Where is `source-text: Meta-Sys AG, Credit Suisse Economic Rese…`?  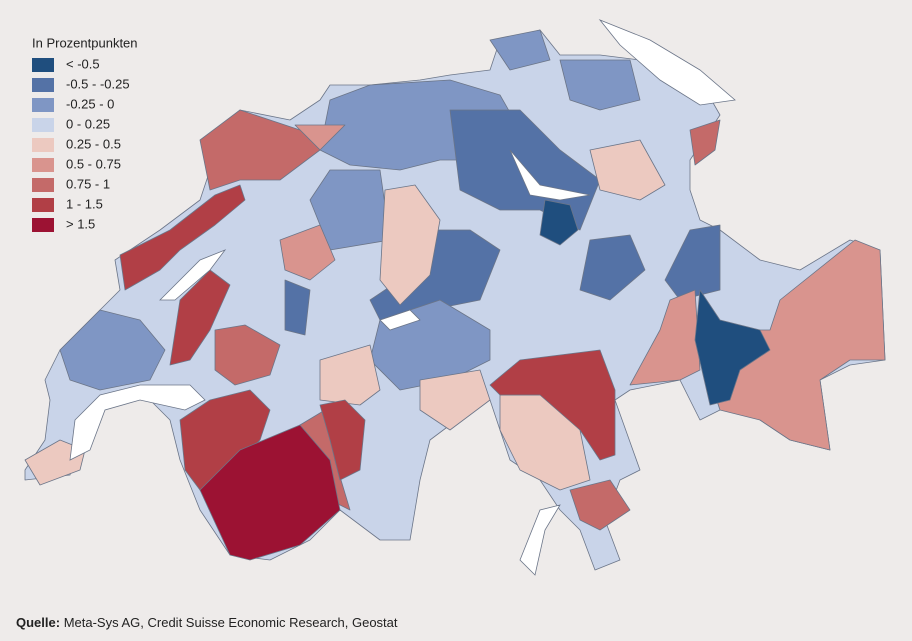
source-text: Meta-Sys AG, Credit Suisse Economic Rese… is located at coordinates (231, 622).